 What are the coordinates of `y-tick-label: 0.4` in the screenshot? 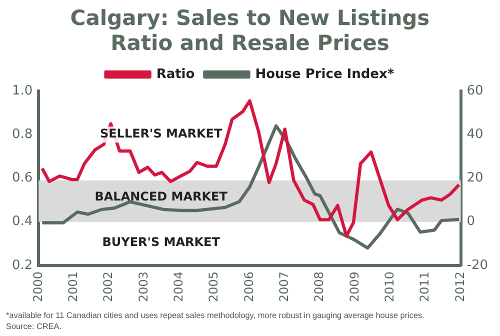 It's located at (22, 222).